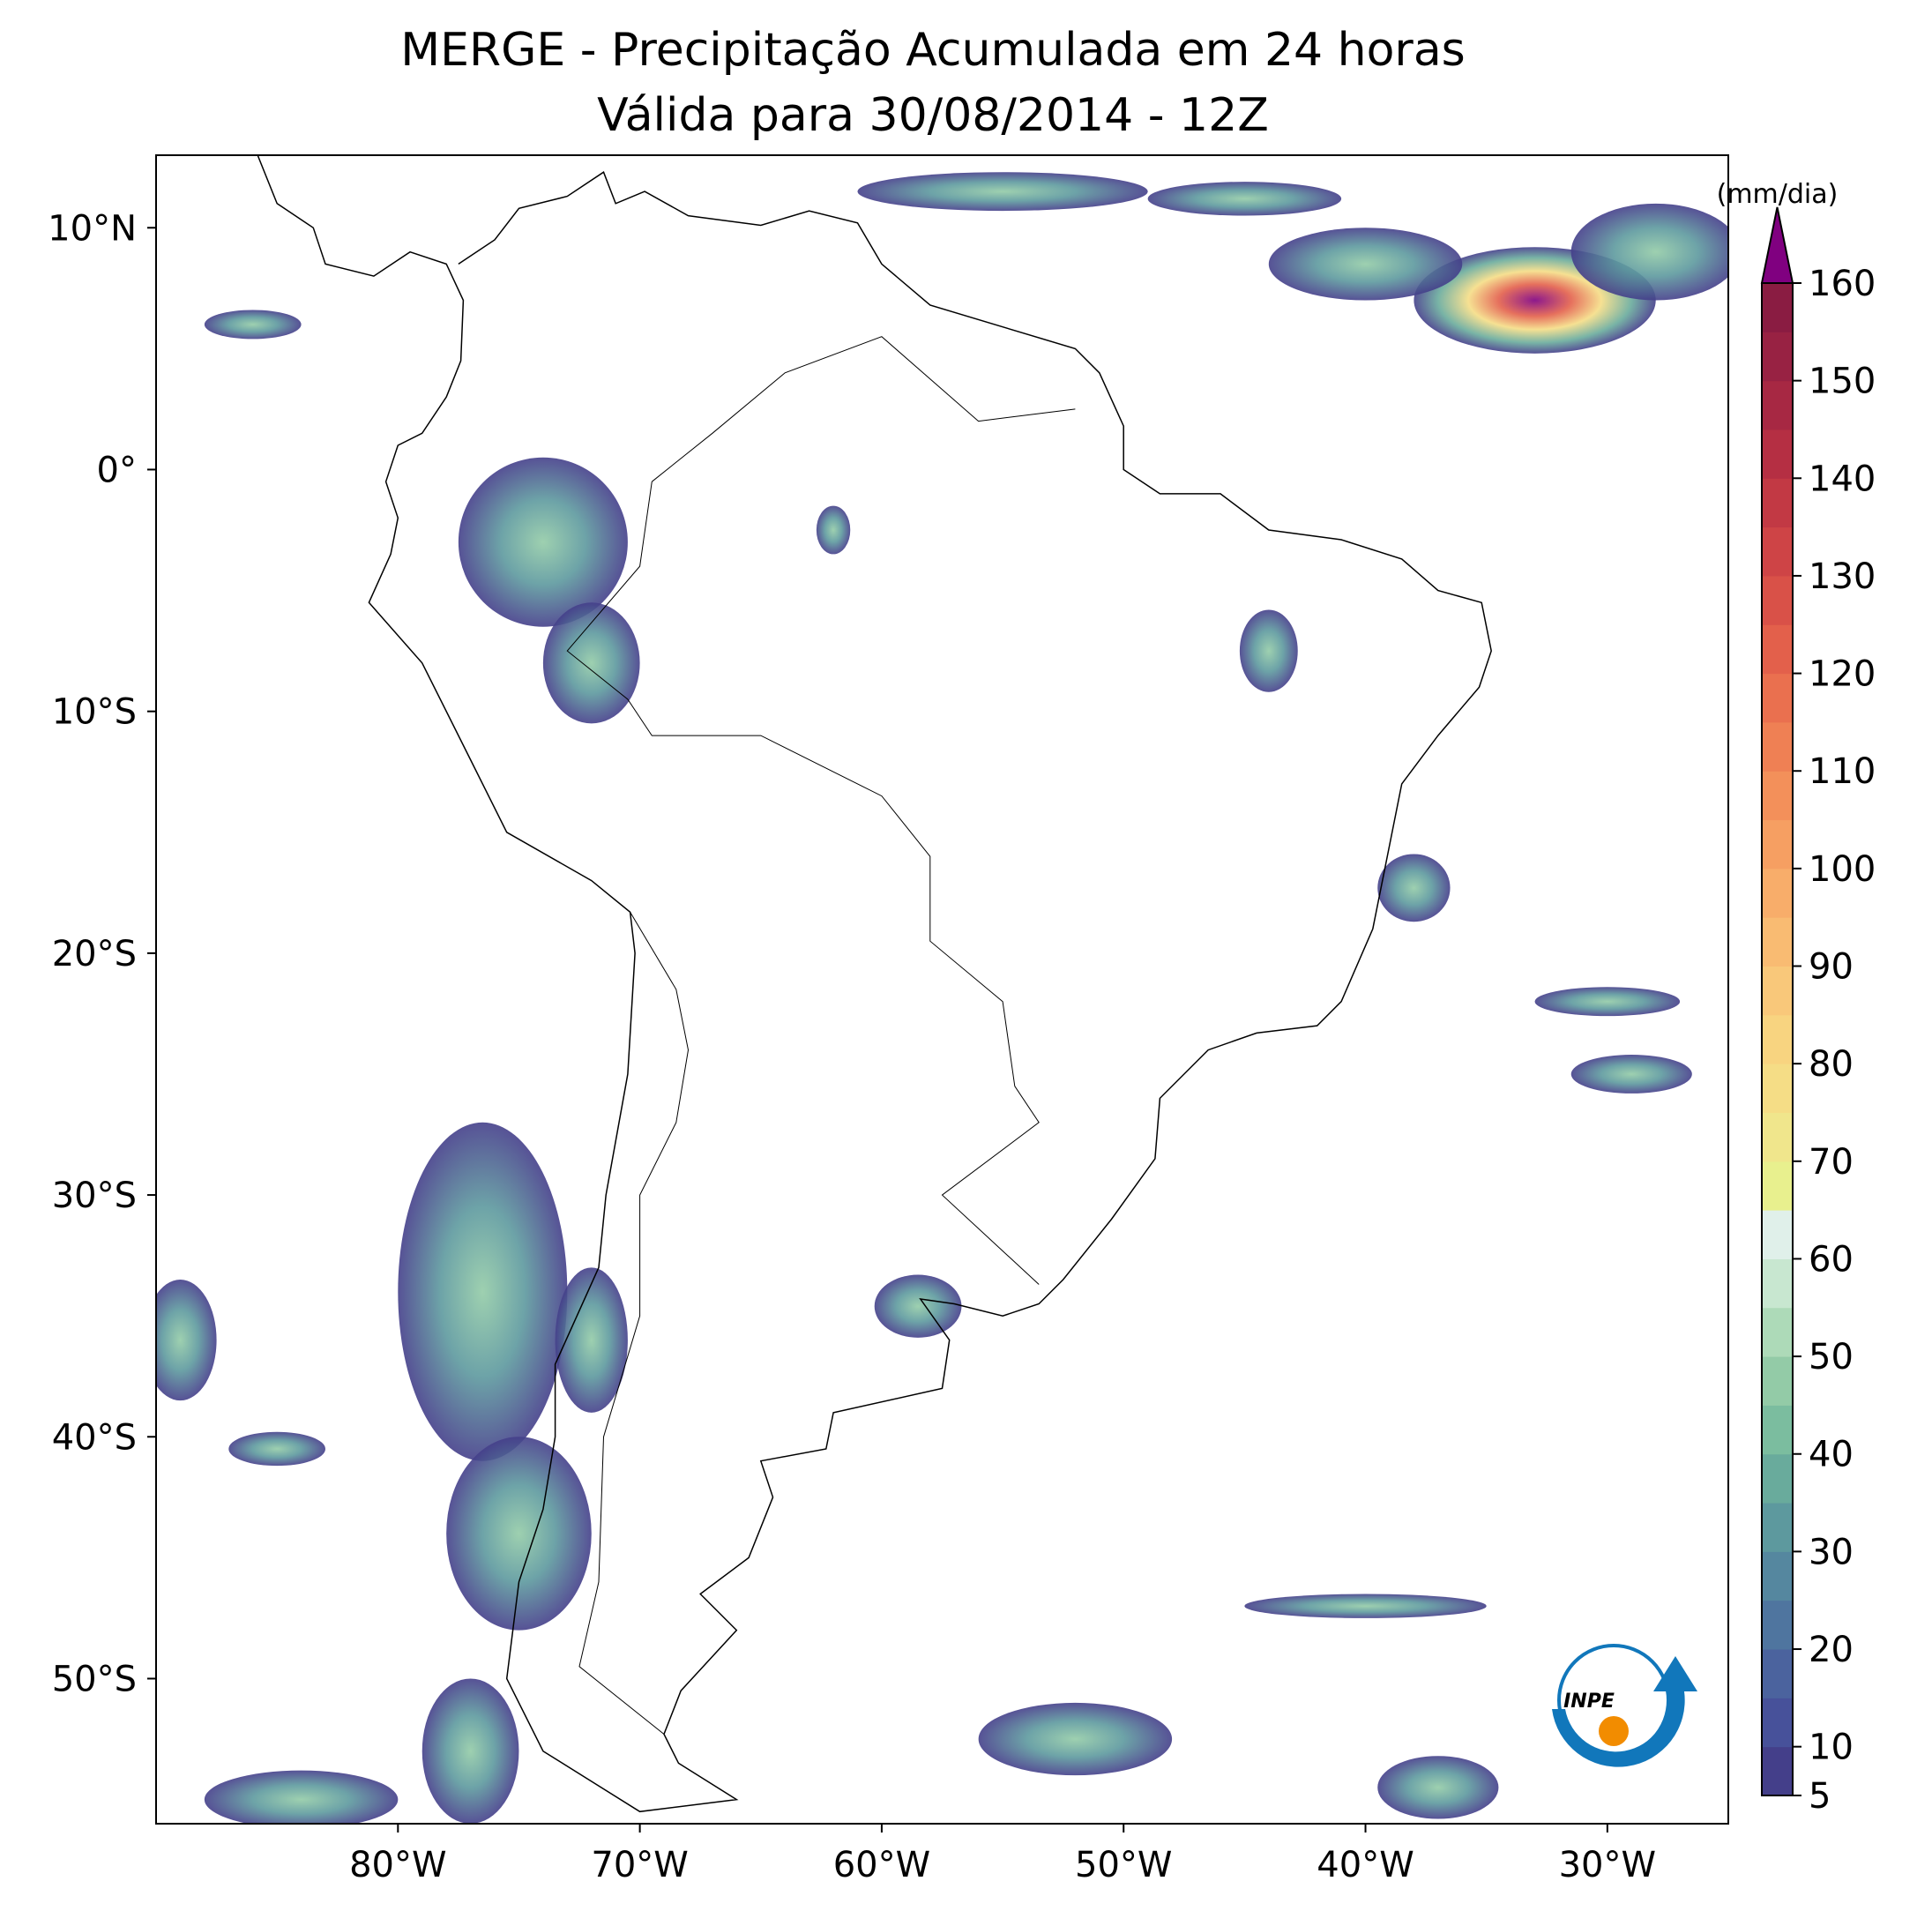 The height and width of the screenshot is (1911, 1932). I want to click on y-tick-label: 10°S, so click(94, 713).